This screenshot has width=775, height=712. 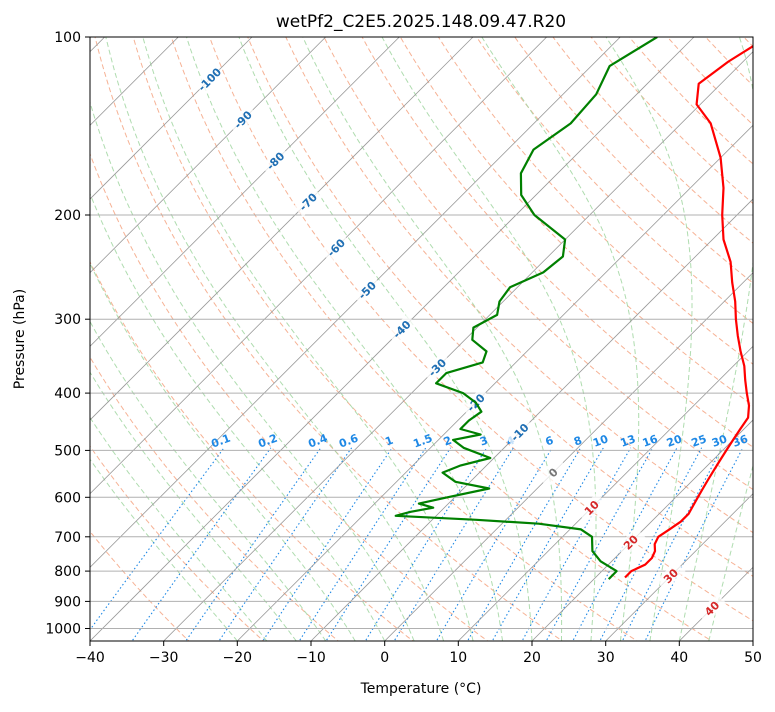 What do you see at coordinates (67, 320) in the screenshot?
I see `y-tick-label: 300` at bounding box center [67, 320].